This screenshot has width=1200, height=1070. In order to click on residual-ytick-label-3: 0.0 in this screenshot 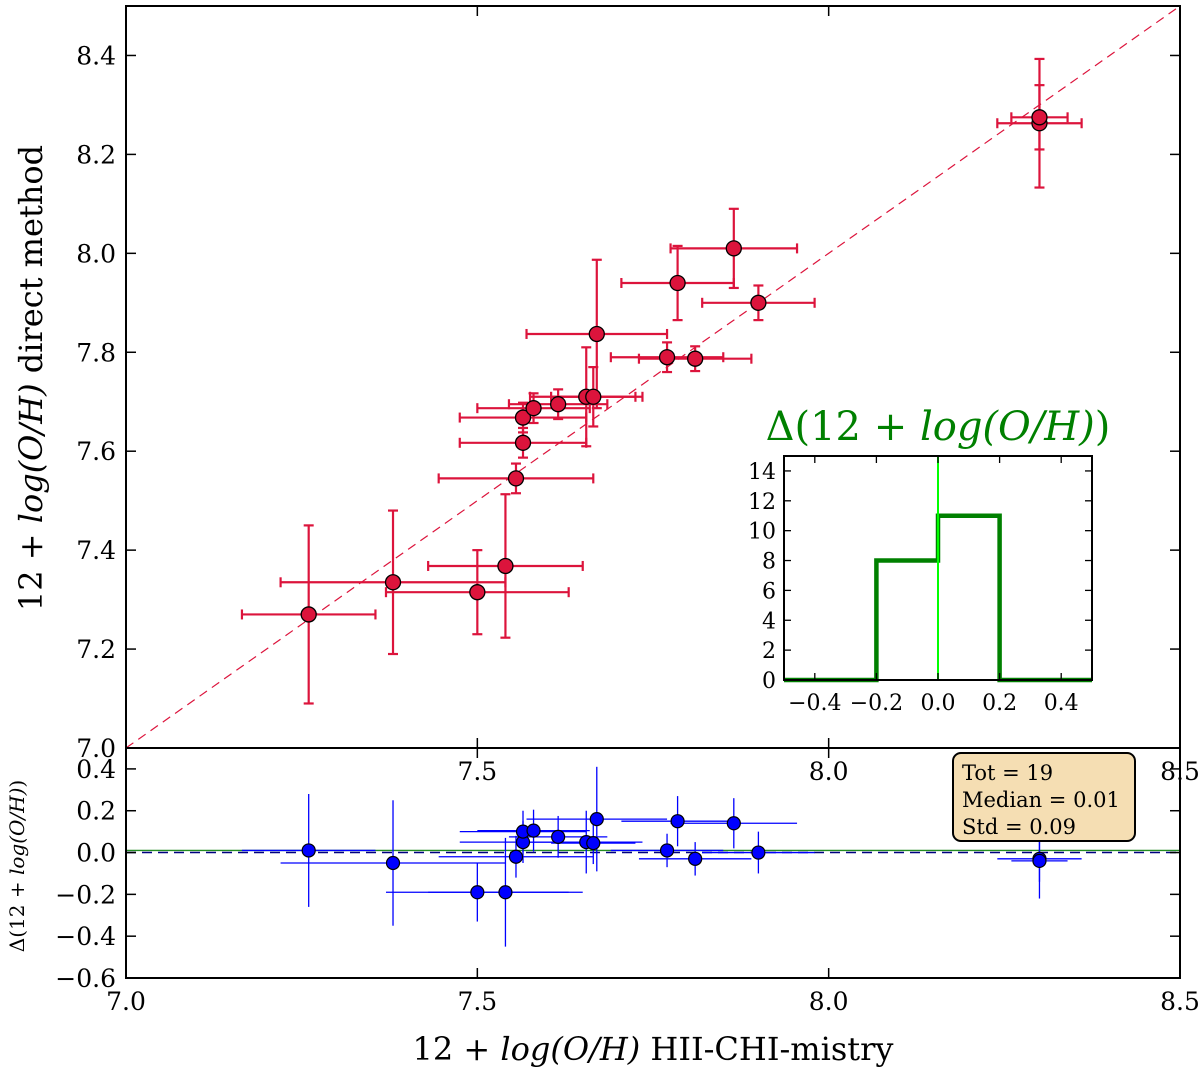, I will do `click(96, 853)`.